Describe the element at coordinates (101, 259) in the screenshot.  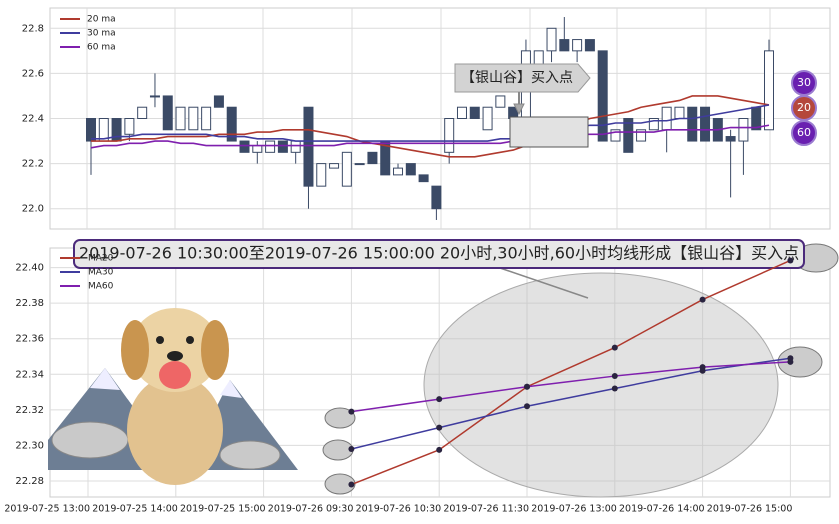
I see `legend-label: MA20` at that location.